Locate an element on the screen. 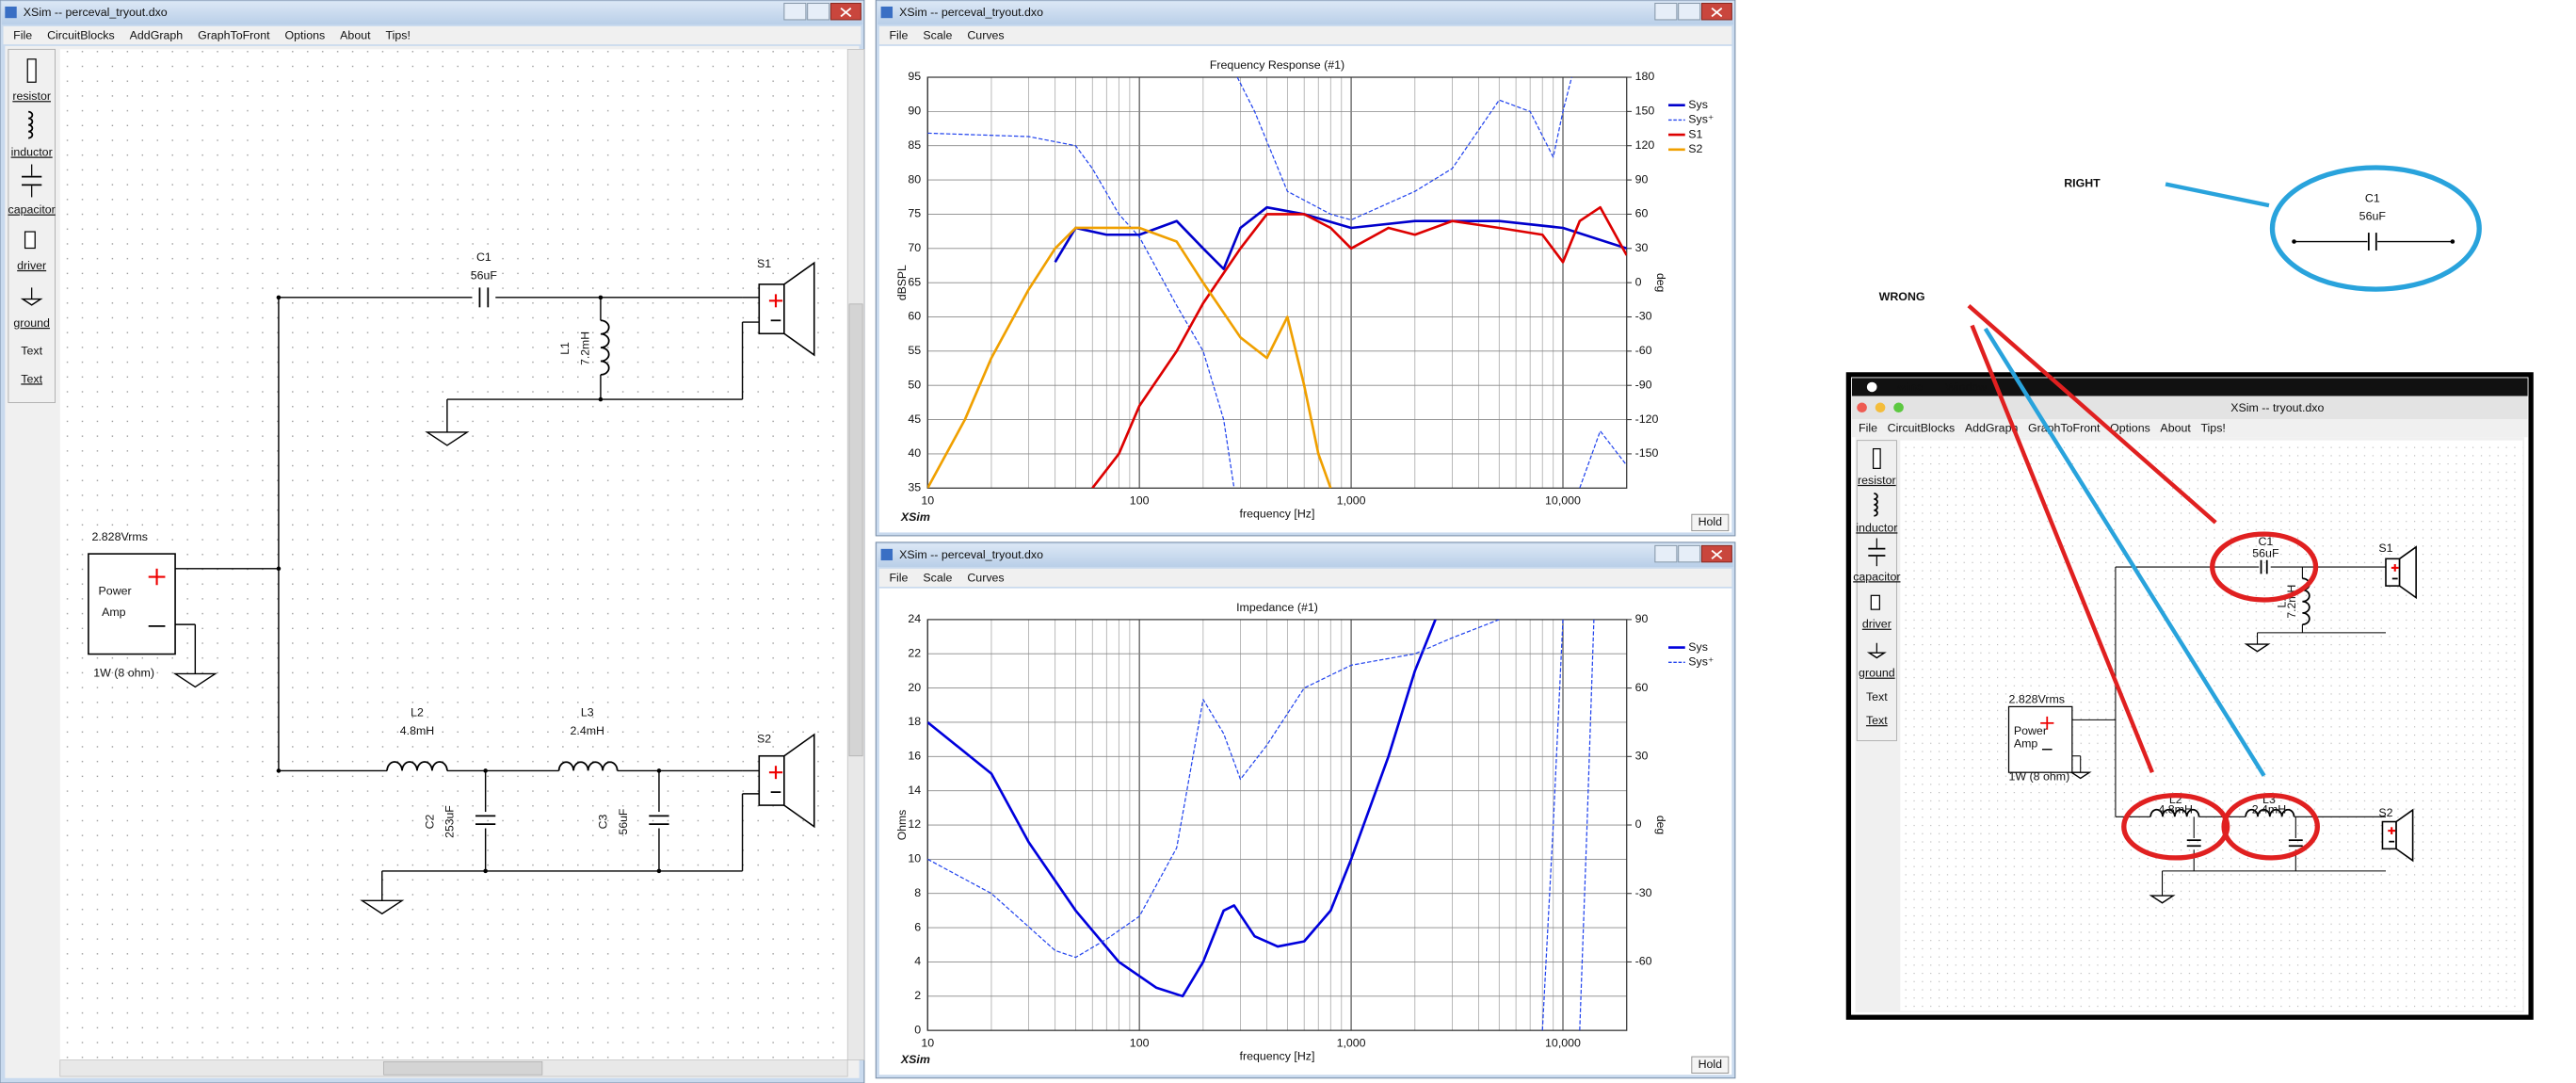 The height and width of the screenshot is (1083, 2576). y-tick-label: 24 is located at coordinates (914, 619).